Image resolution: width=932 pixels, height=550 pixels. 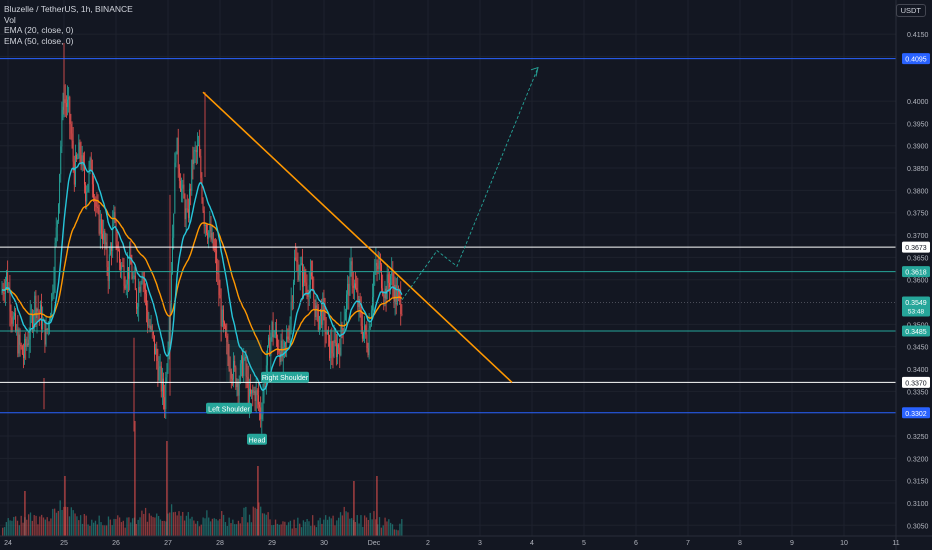 I want to click on legend-ema20: EMA (20, close, 0), so click(x=39, y=30).